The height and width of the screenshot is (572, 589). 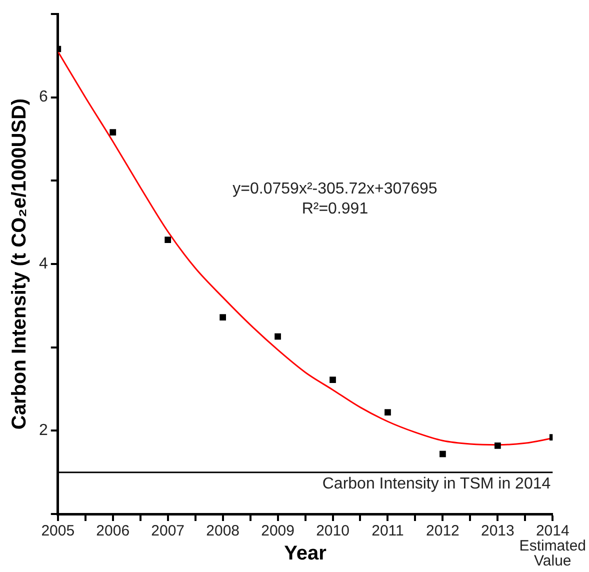 I want to click on x-tick-label: 2008, so click(x=223, y=531).